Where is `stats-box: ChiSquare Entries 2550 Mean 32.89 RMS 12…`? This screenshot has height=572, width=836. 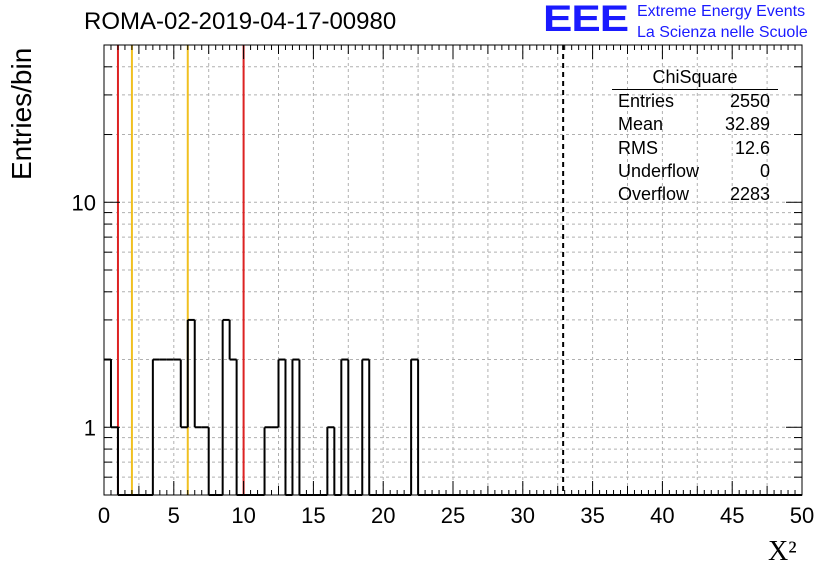 stats-box: ChiSquare Entries 2550 Mean 32.89 RMS 12… is located at coordinates (695, 136).